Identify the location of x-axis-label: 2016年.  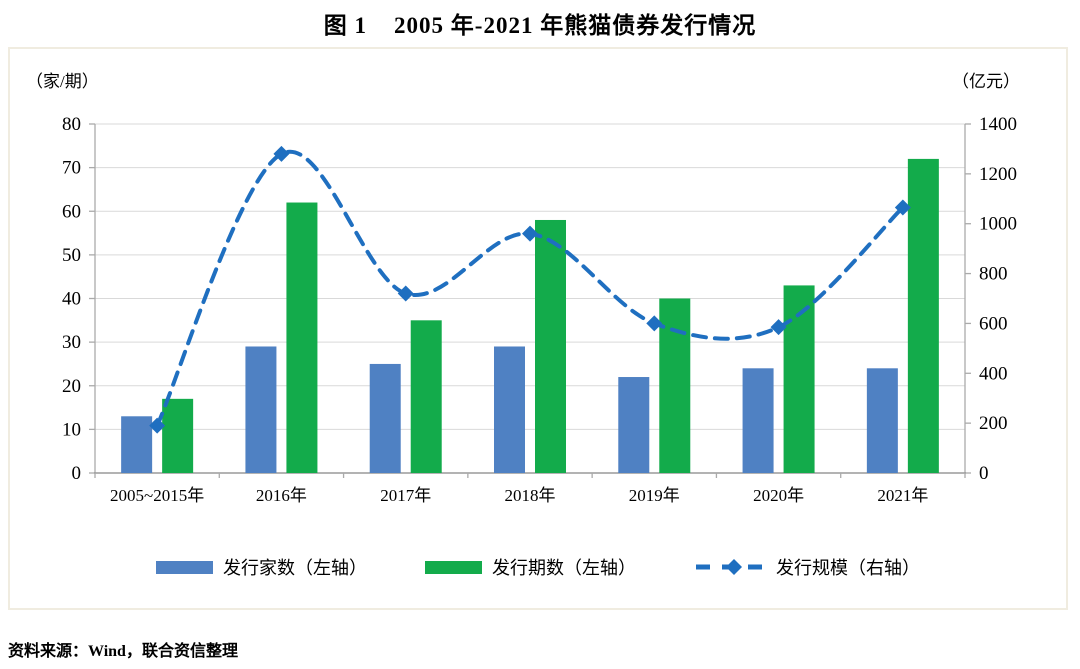
(281, 495).